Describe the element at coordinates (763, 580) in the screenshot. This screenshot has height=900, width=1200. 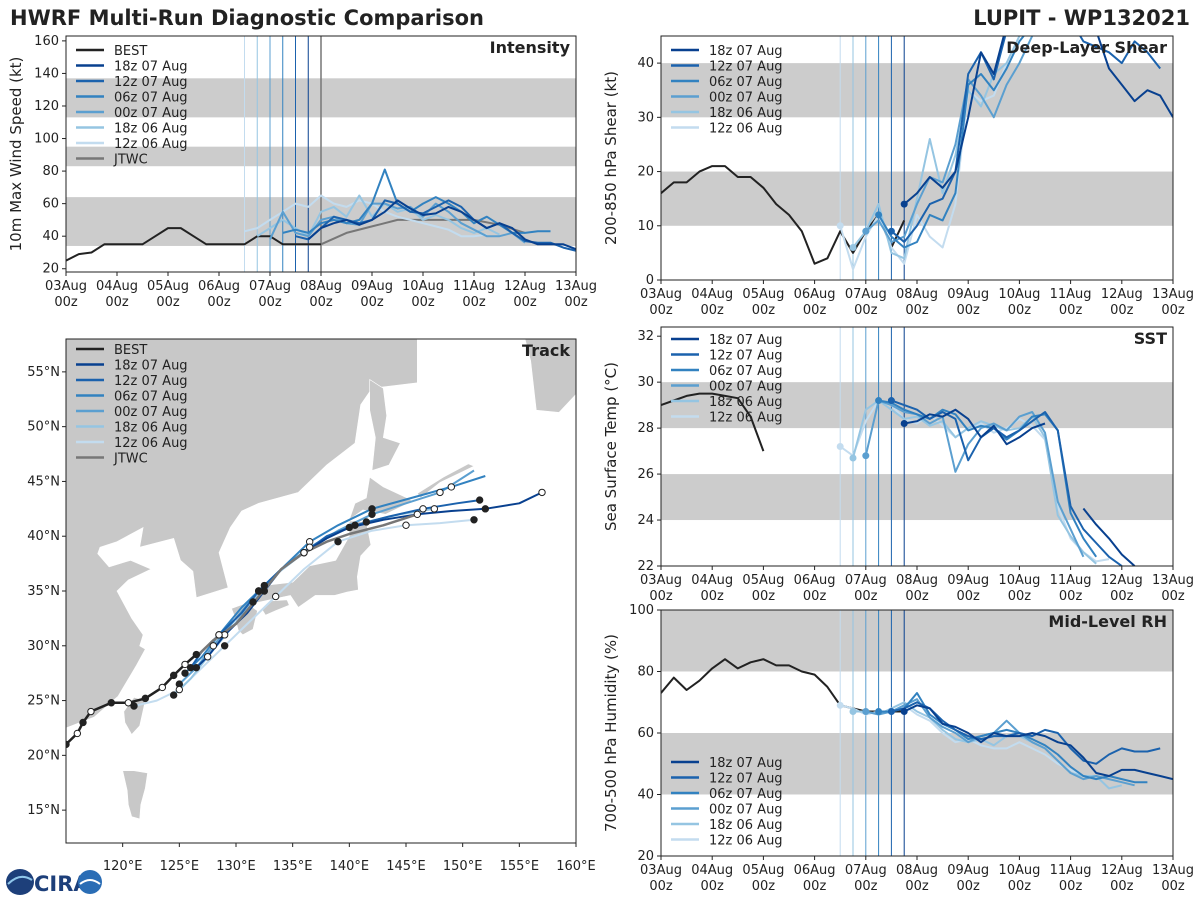
I see `sst-xtick-date: 05Aug` at that location.